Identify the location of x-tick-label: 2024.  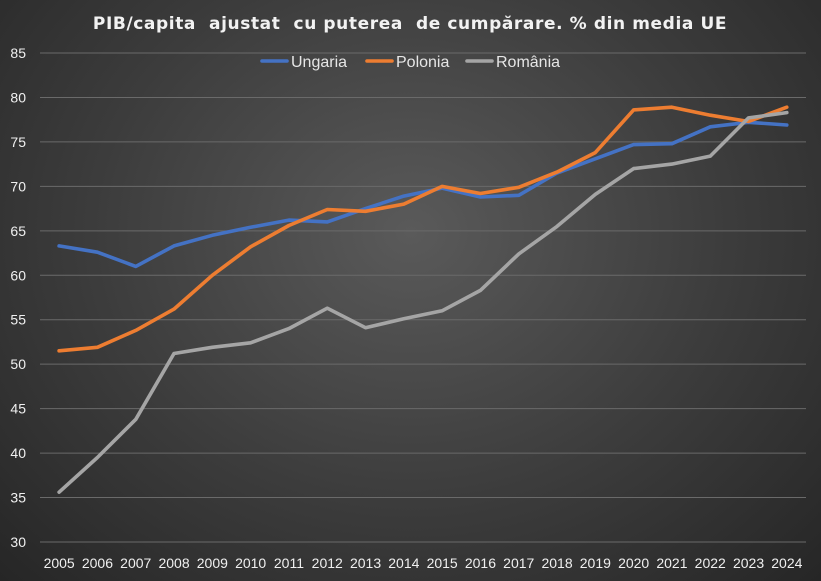
(786, 563).